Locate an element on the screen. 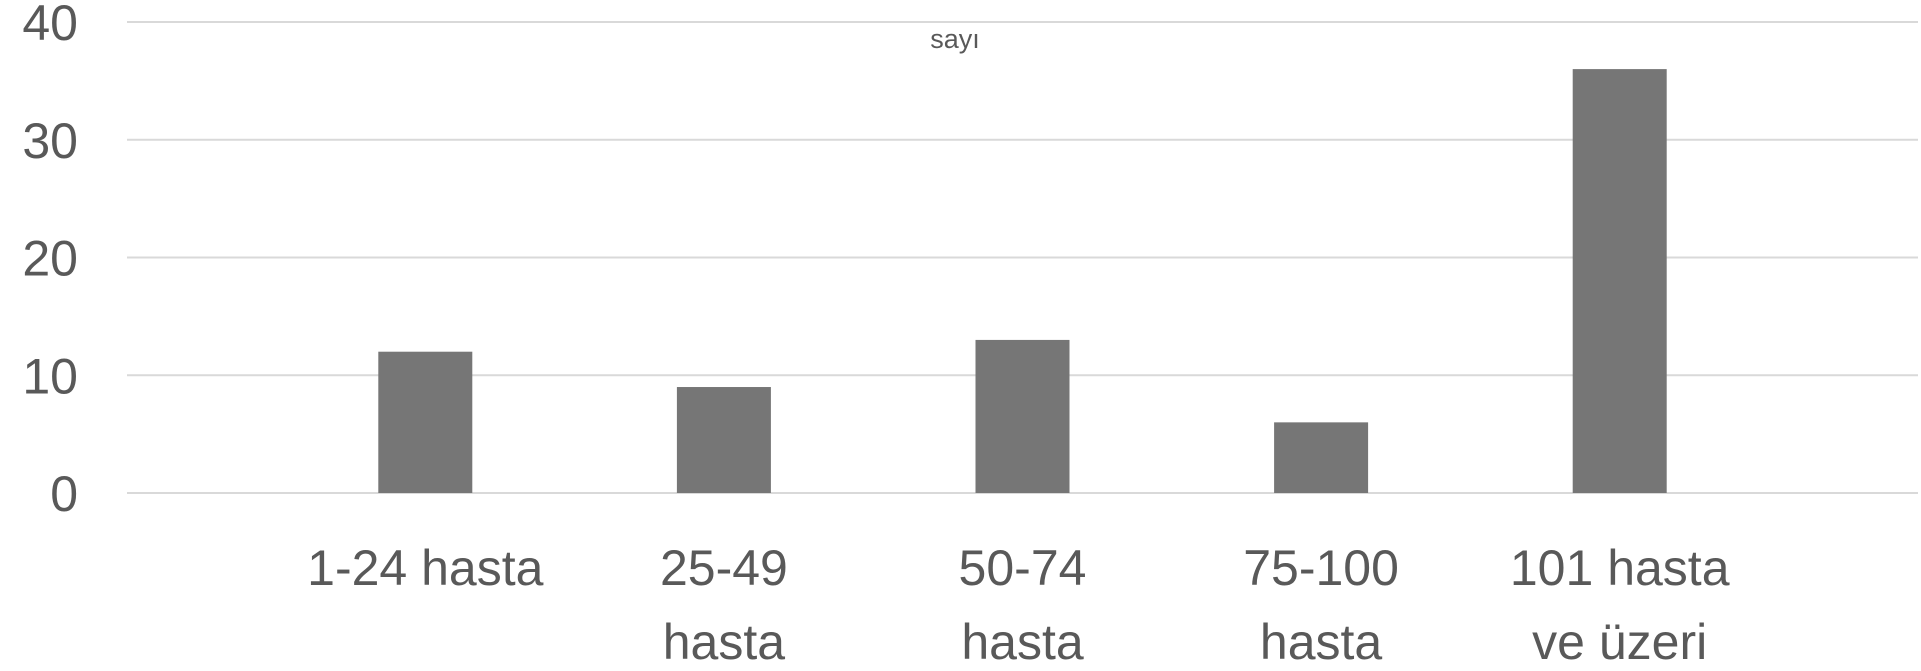 The image size is (1921, 671). x-category-label: 1-24 hasta is located at coordinates (425, 568).